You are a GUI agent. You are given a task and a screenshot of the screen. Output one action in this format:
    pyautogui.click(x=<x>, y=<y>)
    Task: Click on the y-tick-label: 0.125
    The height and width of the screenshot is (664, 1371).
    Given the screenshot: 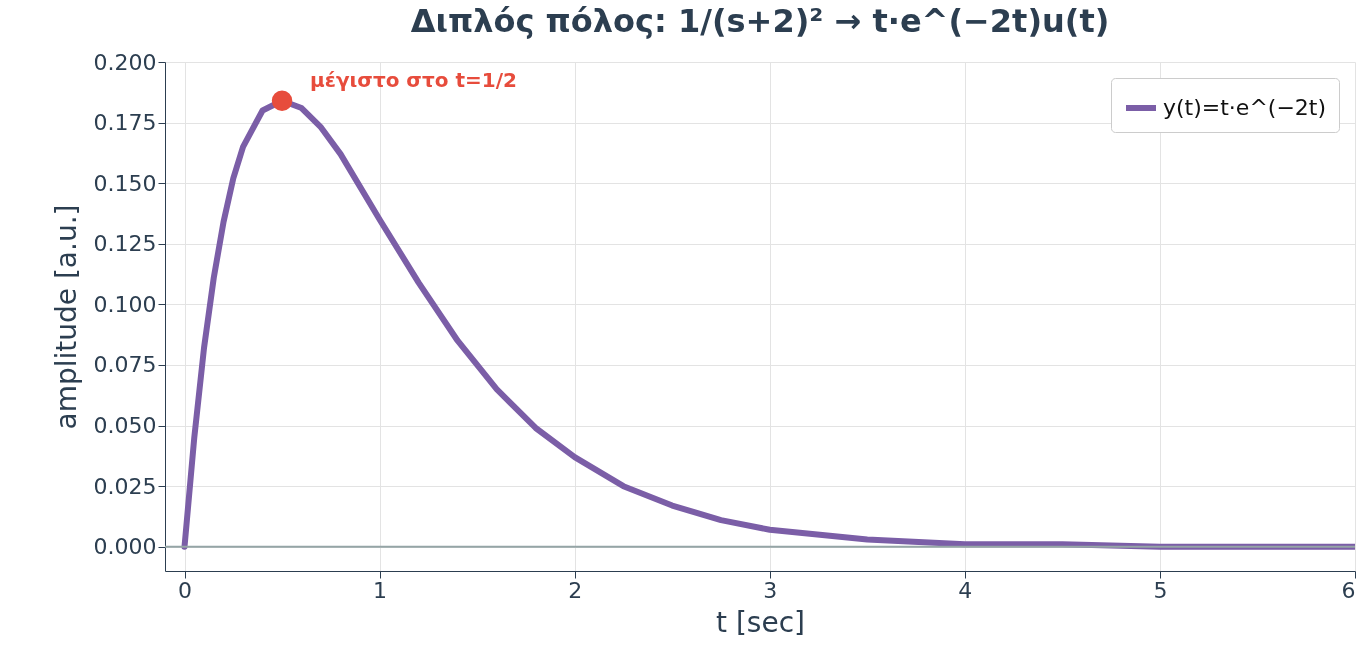 What is the action you would take?
    pyautogui.click(x=125, y=244)
    